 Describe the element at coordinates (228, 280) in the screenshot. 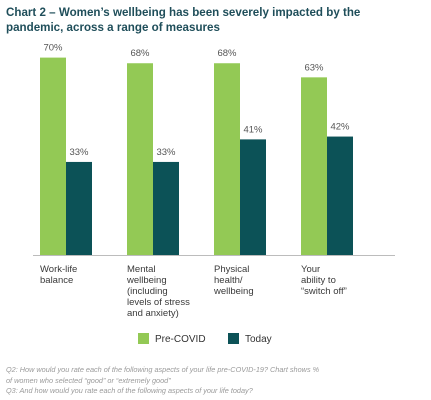

I see `category-label-3-line-2: health/` at that location.